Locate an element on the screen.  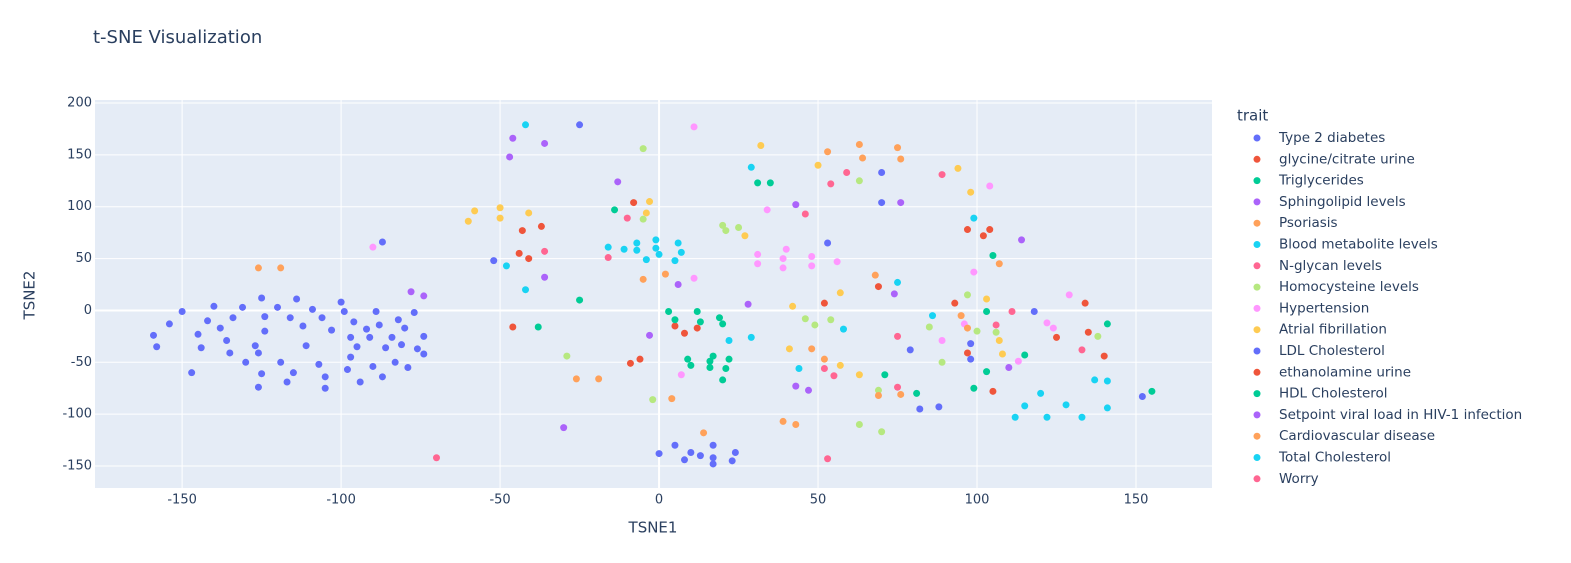
legend-label: Cardiovascular disease is located at coordinates (1357, 436).